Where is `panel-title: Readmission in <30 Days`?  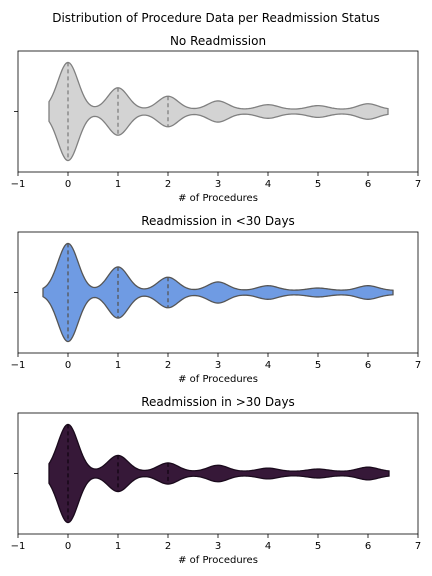 panel-title: Readmission in <30 Days is located at coordinates (218, 221).